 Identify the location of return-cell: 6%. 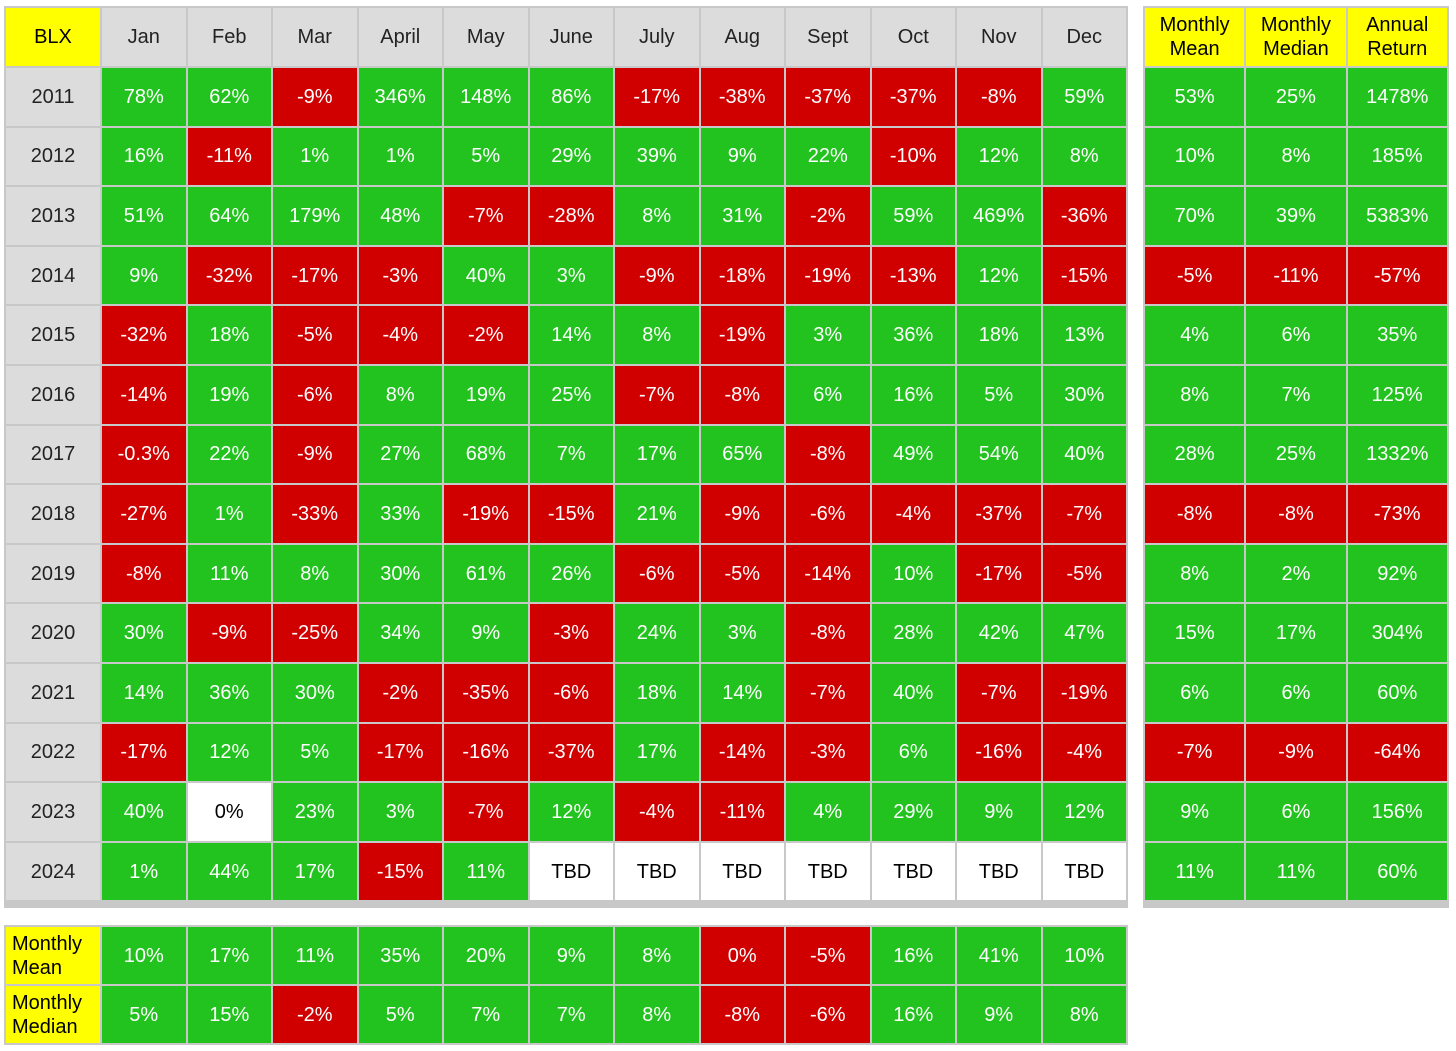
(913, 752).